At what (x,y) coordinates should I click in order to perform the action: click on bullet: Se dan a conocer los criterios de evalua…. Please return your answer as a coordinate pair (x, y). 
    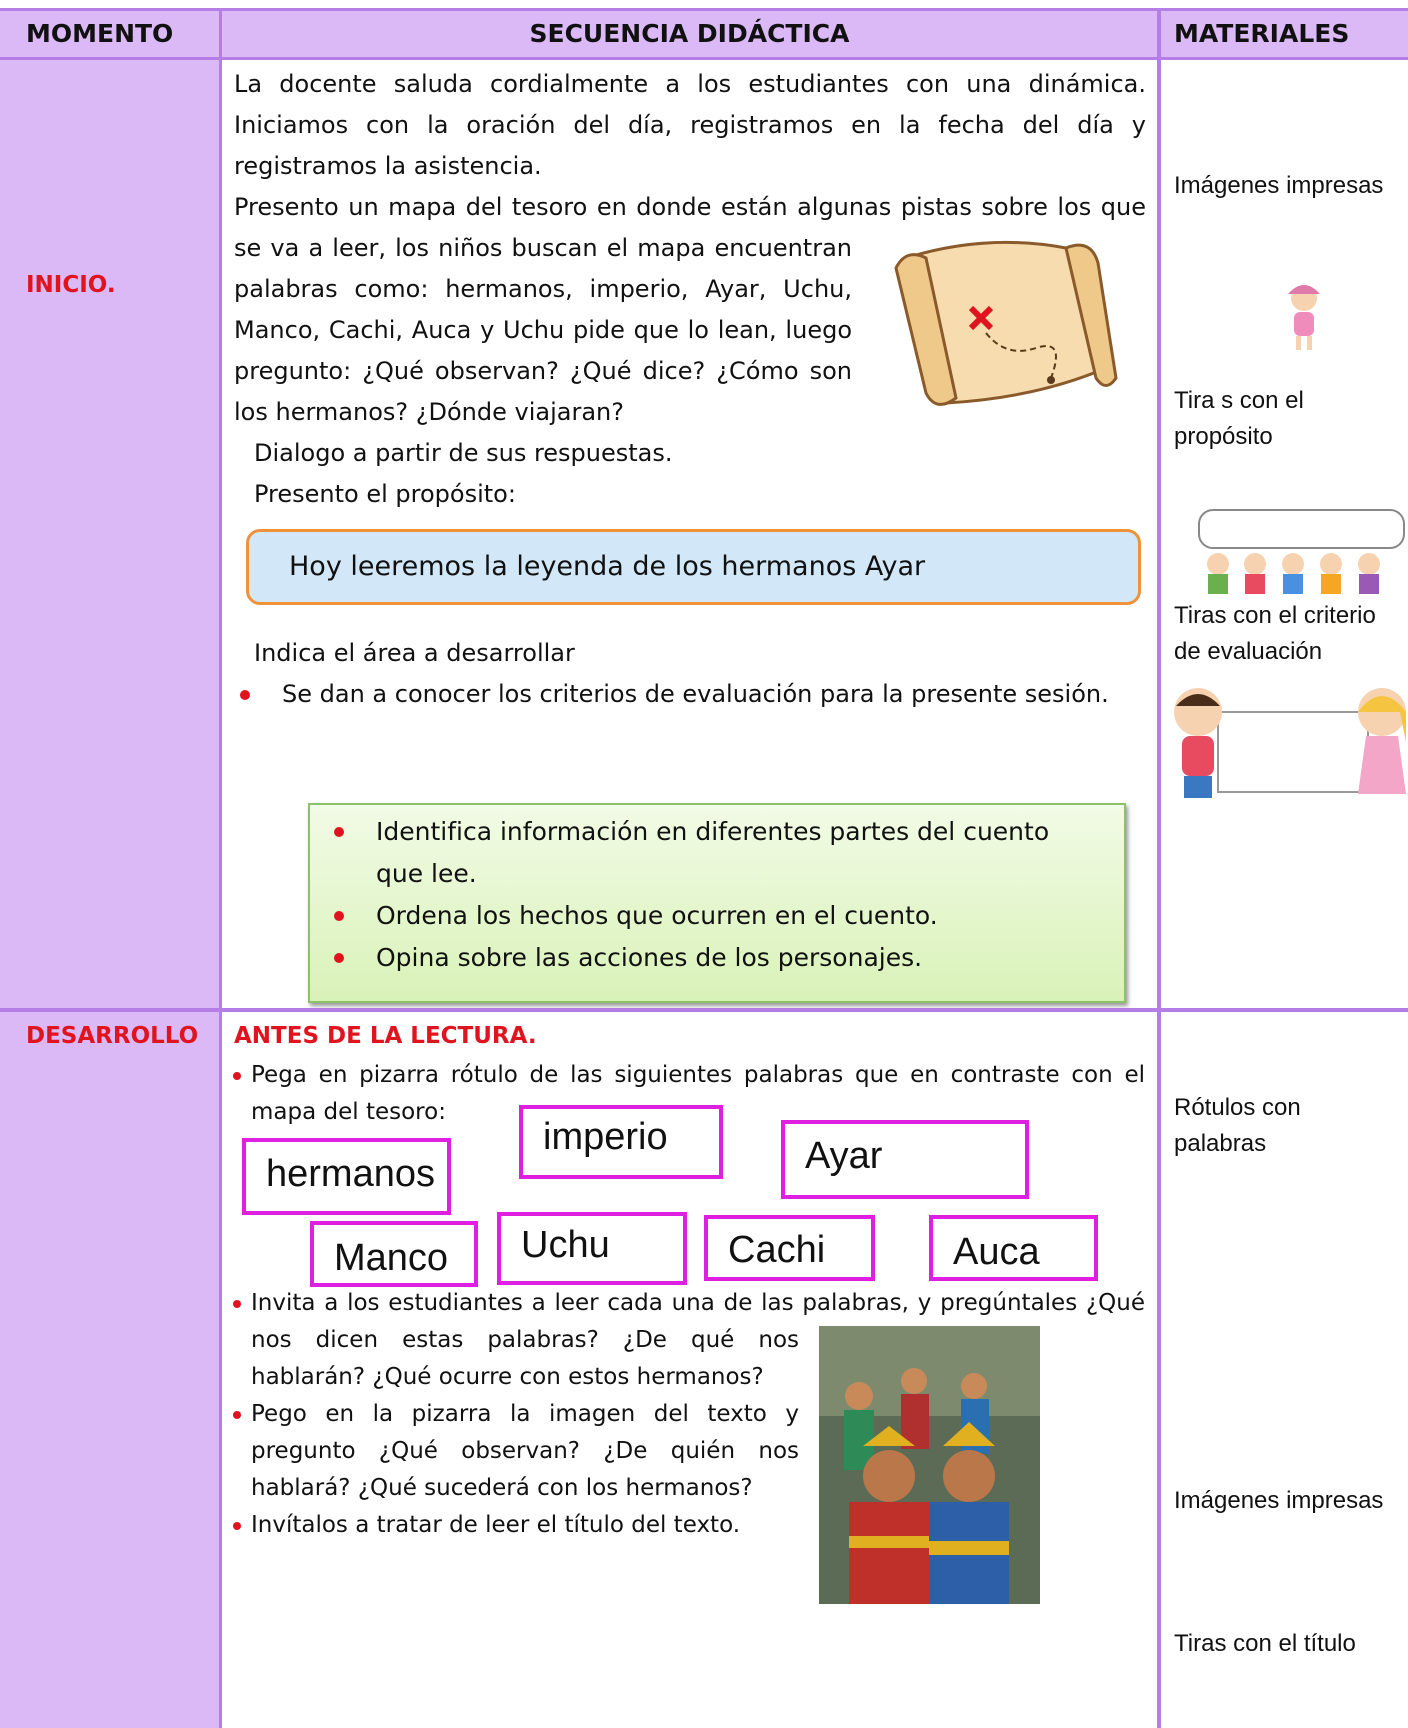
    Looking at the image, I should click on (690, 694).